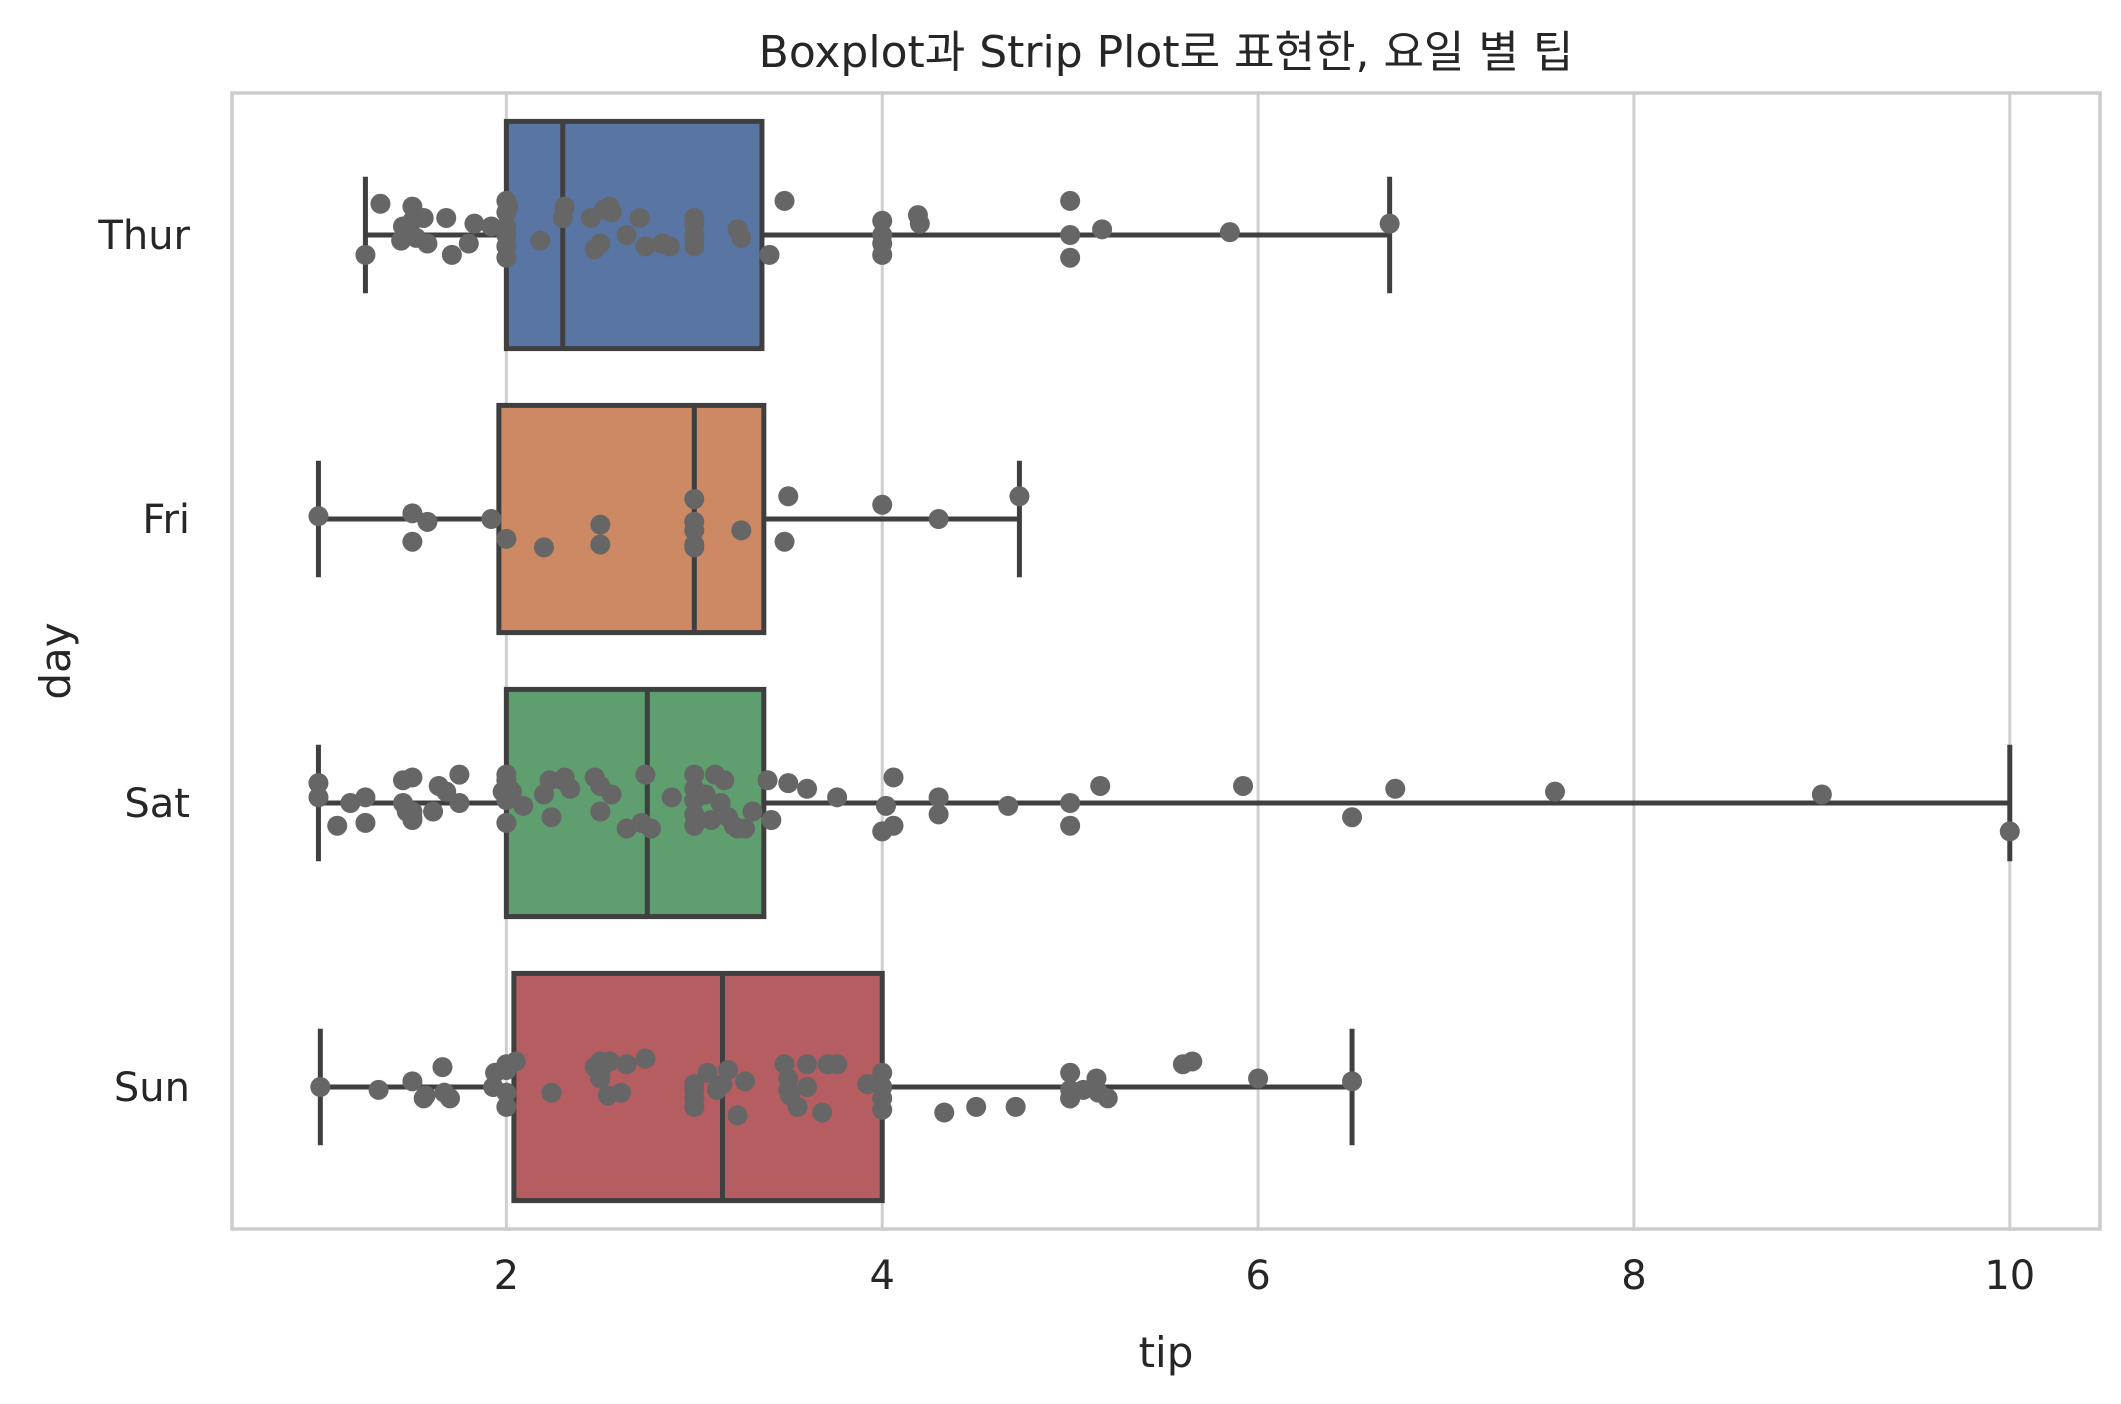  Describe the element at coordinates (143, 236) in the screenshot. I see `y-tick-label: Thur` at that location.